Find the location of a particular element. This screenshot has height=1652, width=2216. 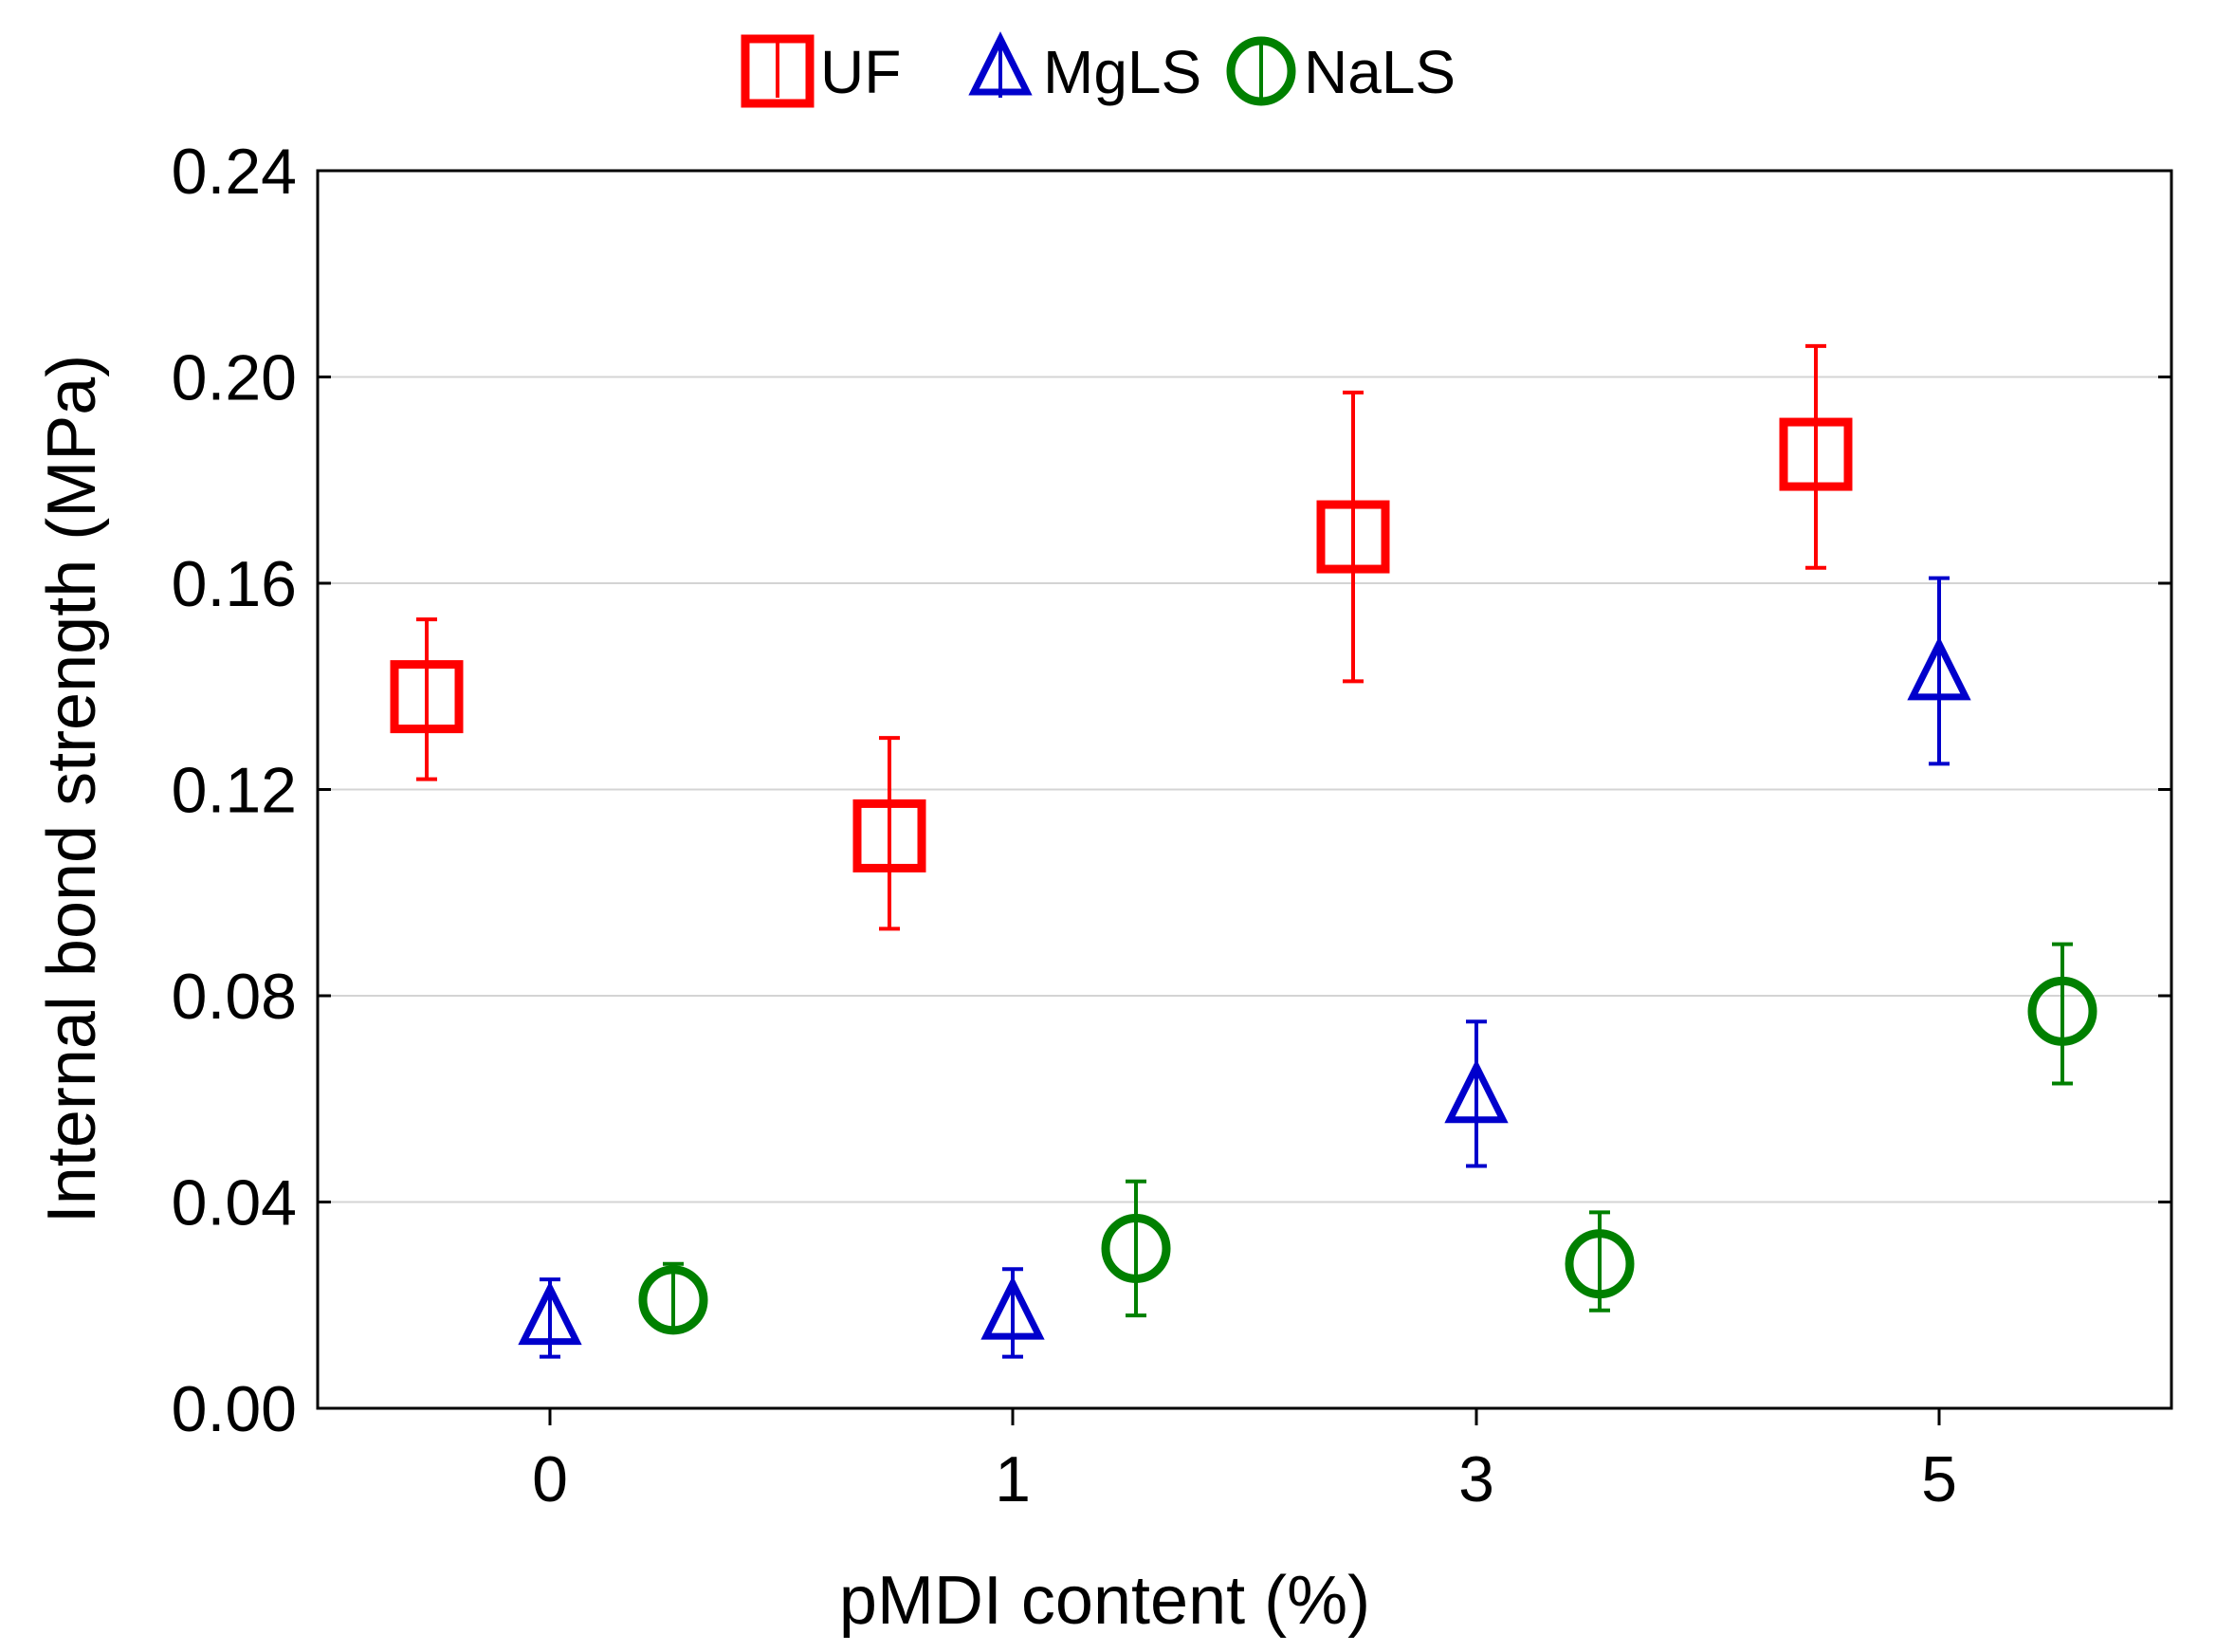

y-tick-label: 0.12 is located at coordinates (235, 791).